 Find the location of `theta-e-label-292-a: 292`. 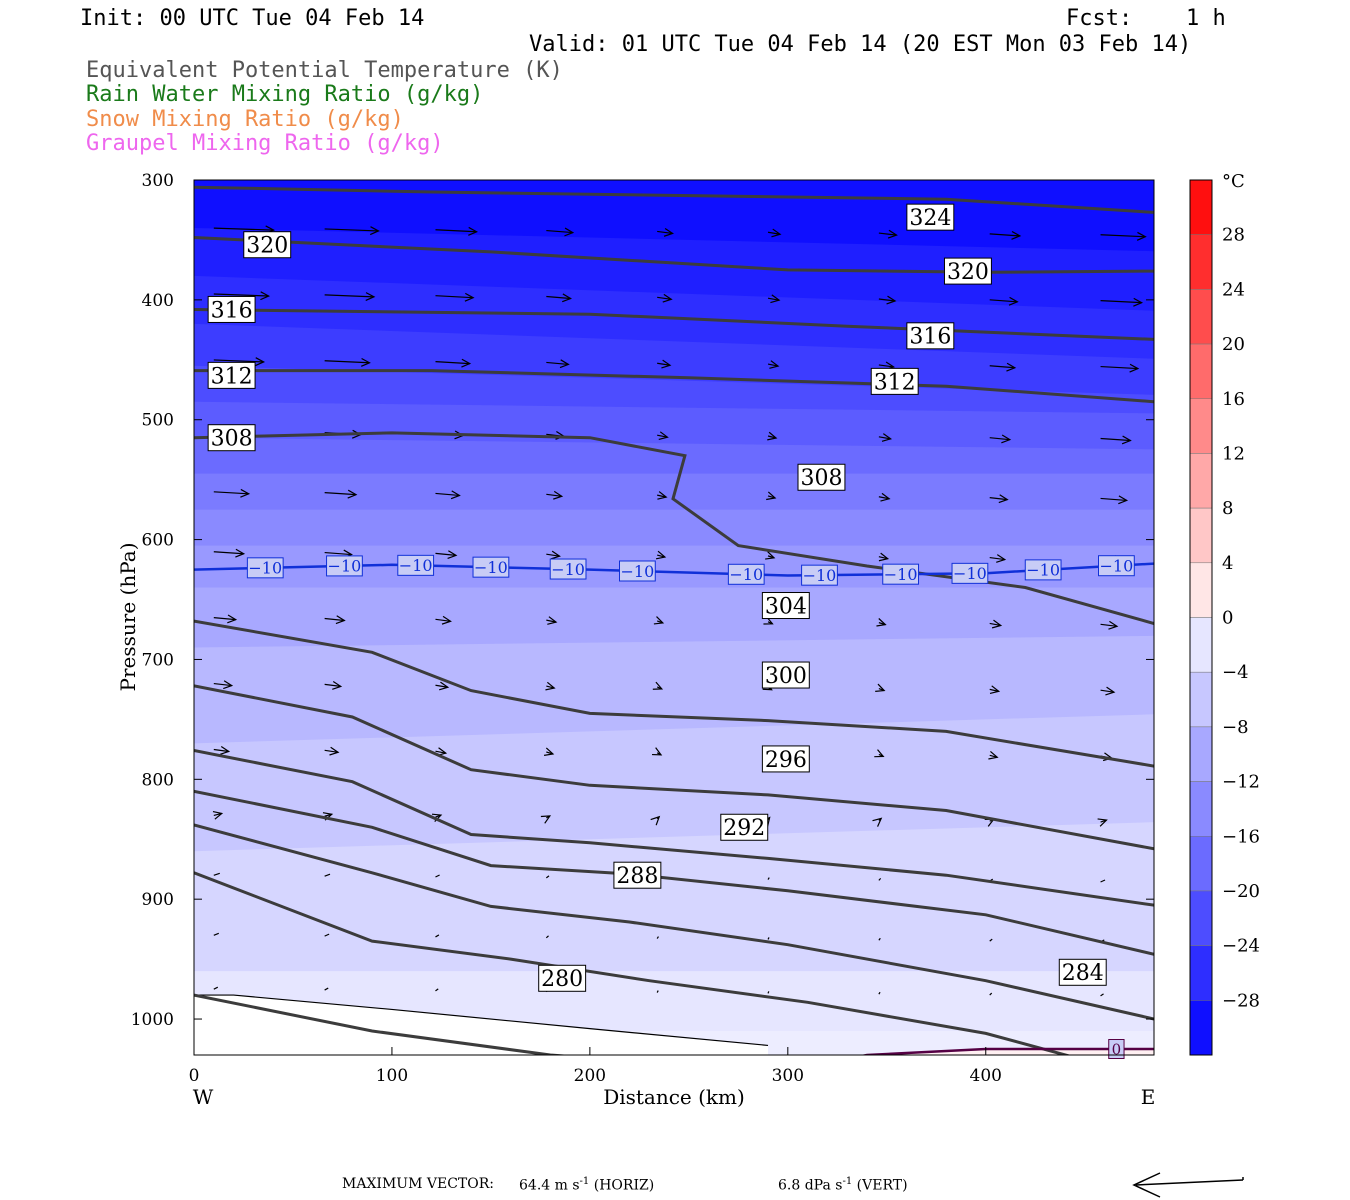

theta-e-label-292-a: 292 is located at coordinates (744, 827).